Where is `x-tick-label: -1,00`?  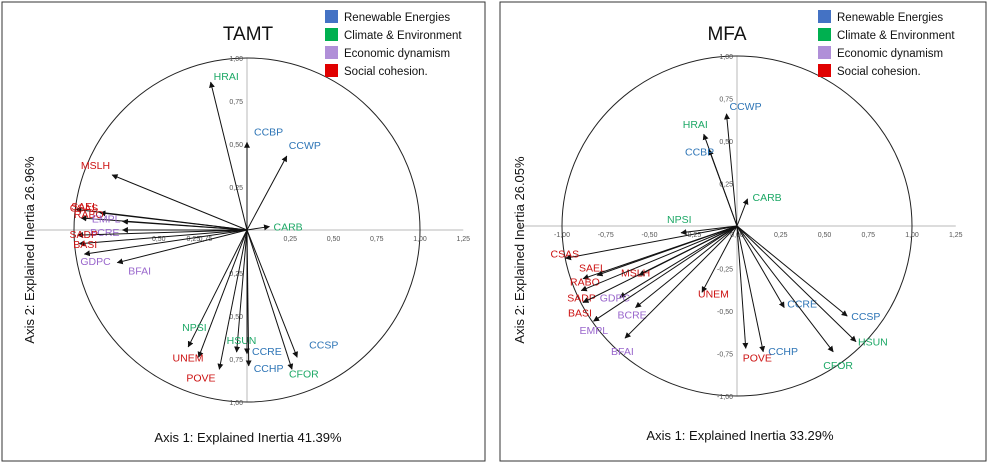 x-tick-label: -1,00 is located at coordinates (562, 235).